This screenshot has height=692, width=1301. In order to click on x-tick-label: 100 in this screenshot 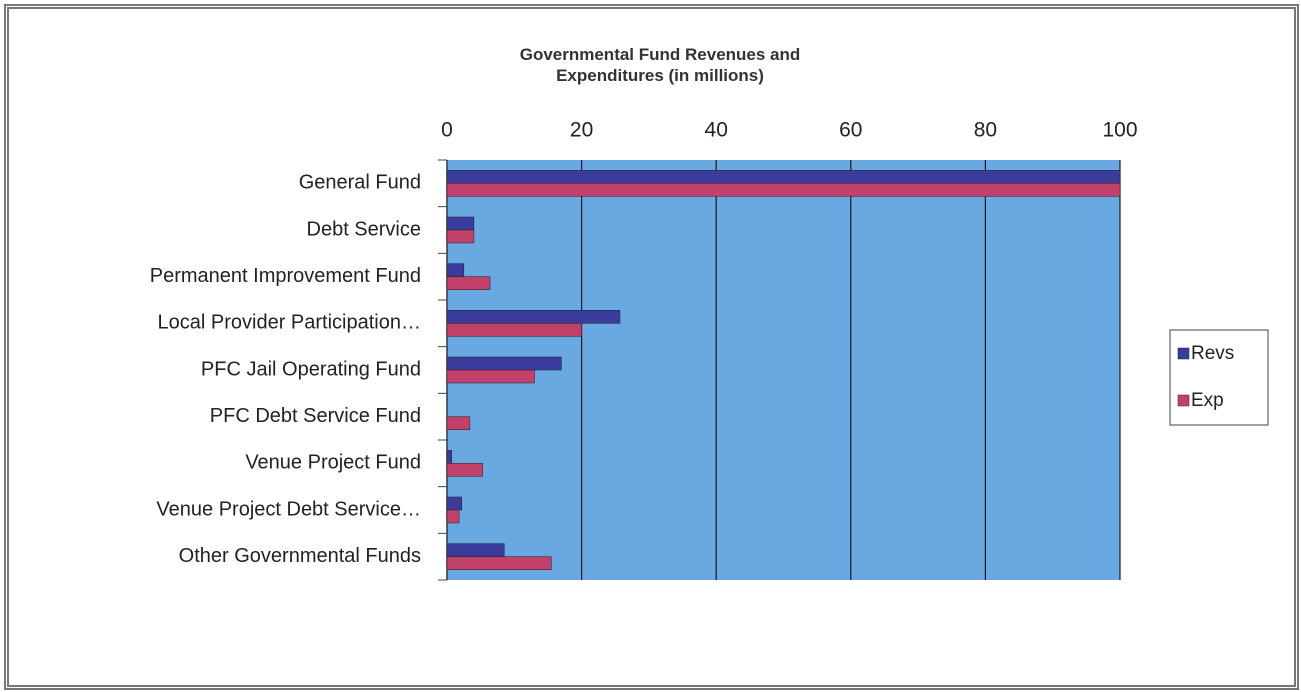, I will do `click(1119, 130)`.